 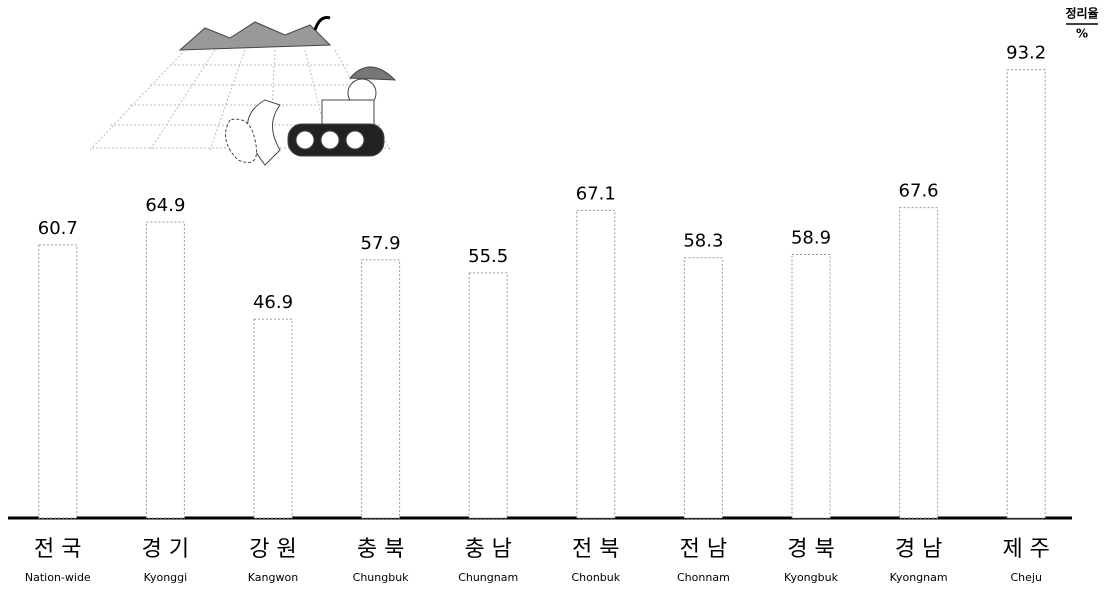 What do you see at coordinates (1026, 53) in the screenshot?
I see `value-label: 93.2` at bounding box center [1026, 53].